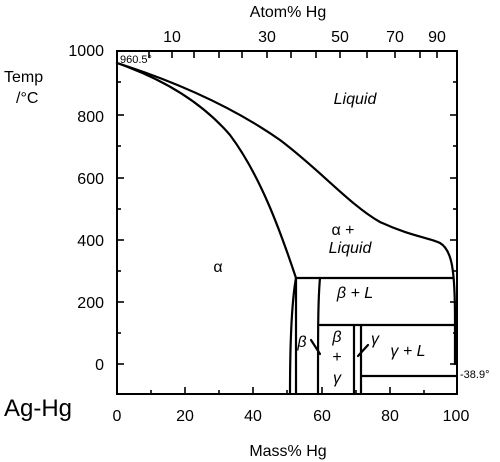 This screenshot has height=462, width=500. I want to click on gamma-pointer, so click(363, 350).